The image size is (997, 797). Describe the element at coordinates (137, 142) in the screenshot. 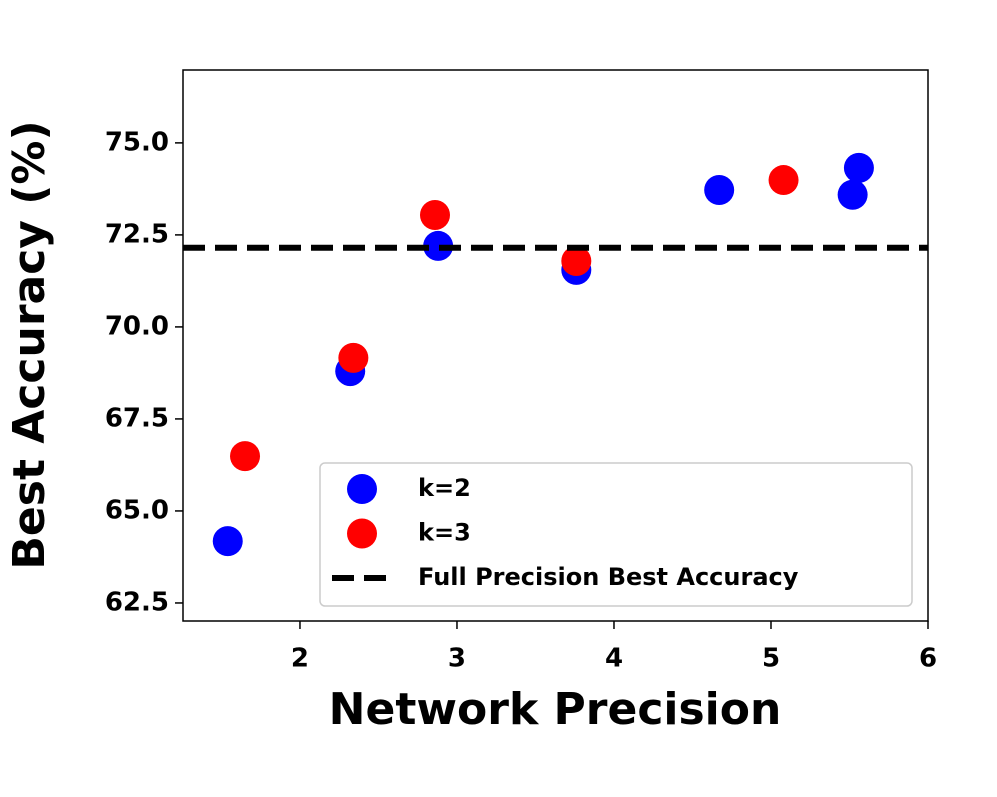

I see `y-tick-label: 75.0` at that location.